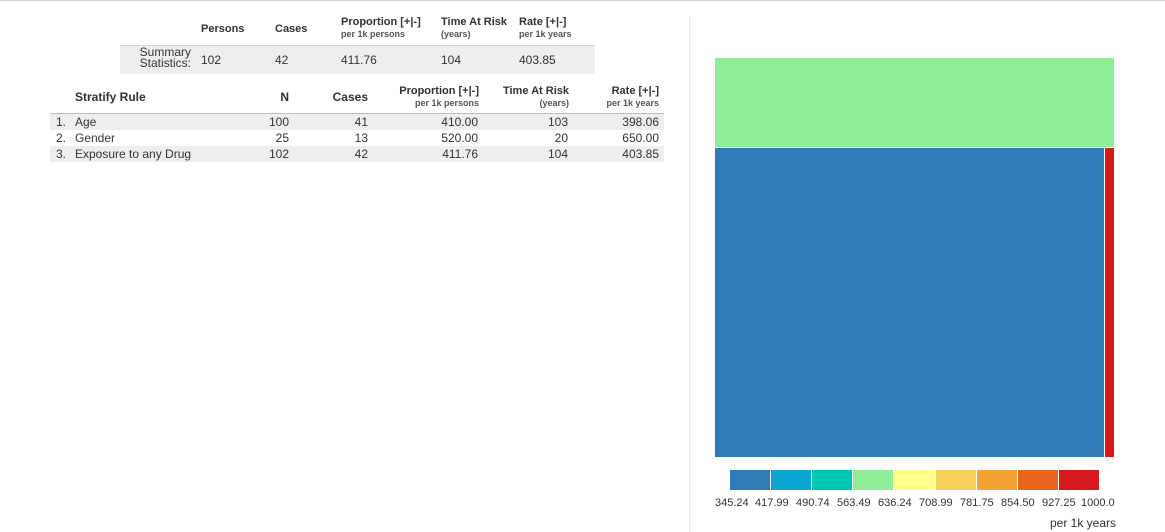  I want to click on legend-unit: per 1k years, so click(1083, 523).